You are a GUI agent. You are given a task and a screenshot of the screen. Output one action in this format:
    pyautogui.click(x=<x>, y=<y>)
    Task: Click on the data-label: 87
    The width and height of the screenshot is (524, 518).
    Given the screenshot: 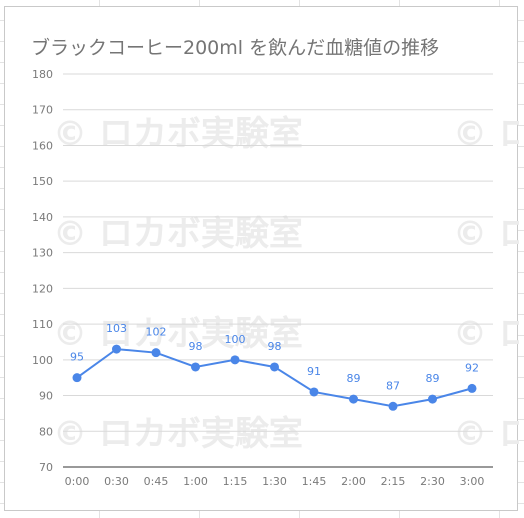 What is the action you would take?
    pyautogui.click(x=393, y=385)
    